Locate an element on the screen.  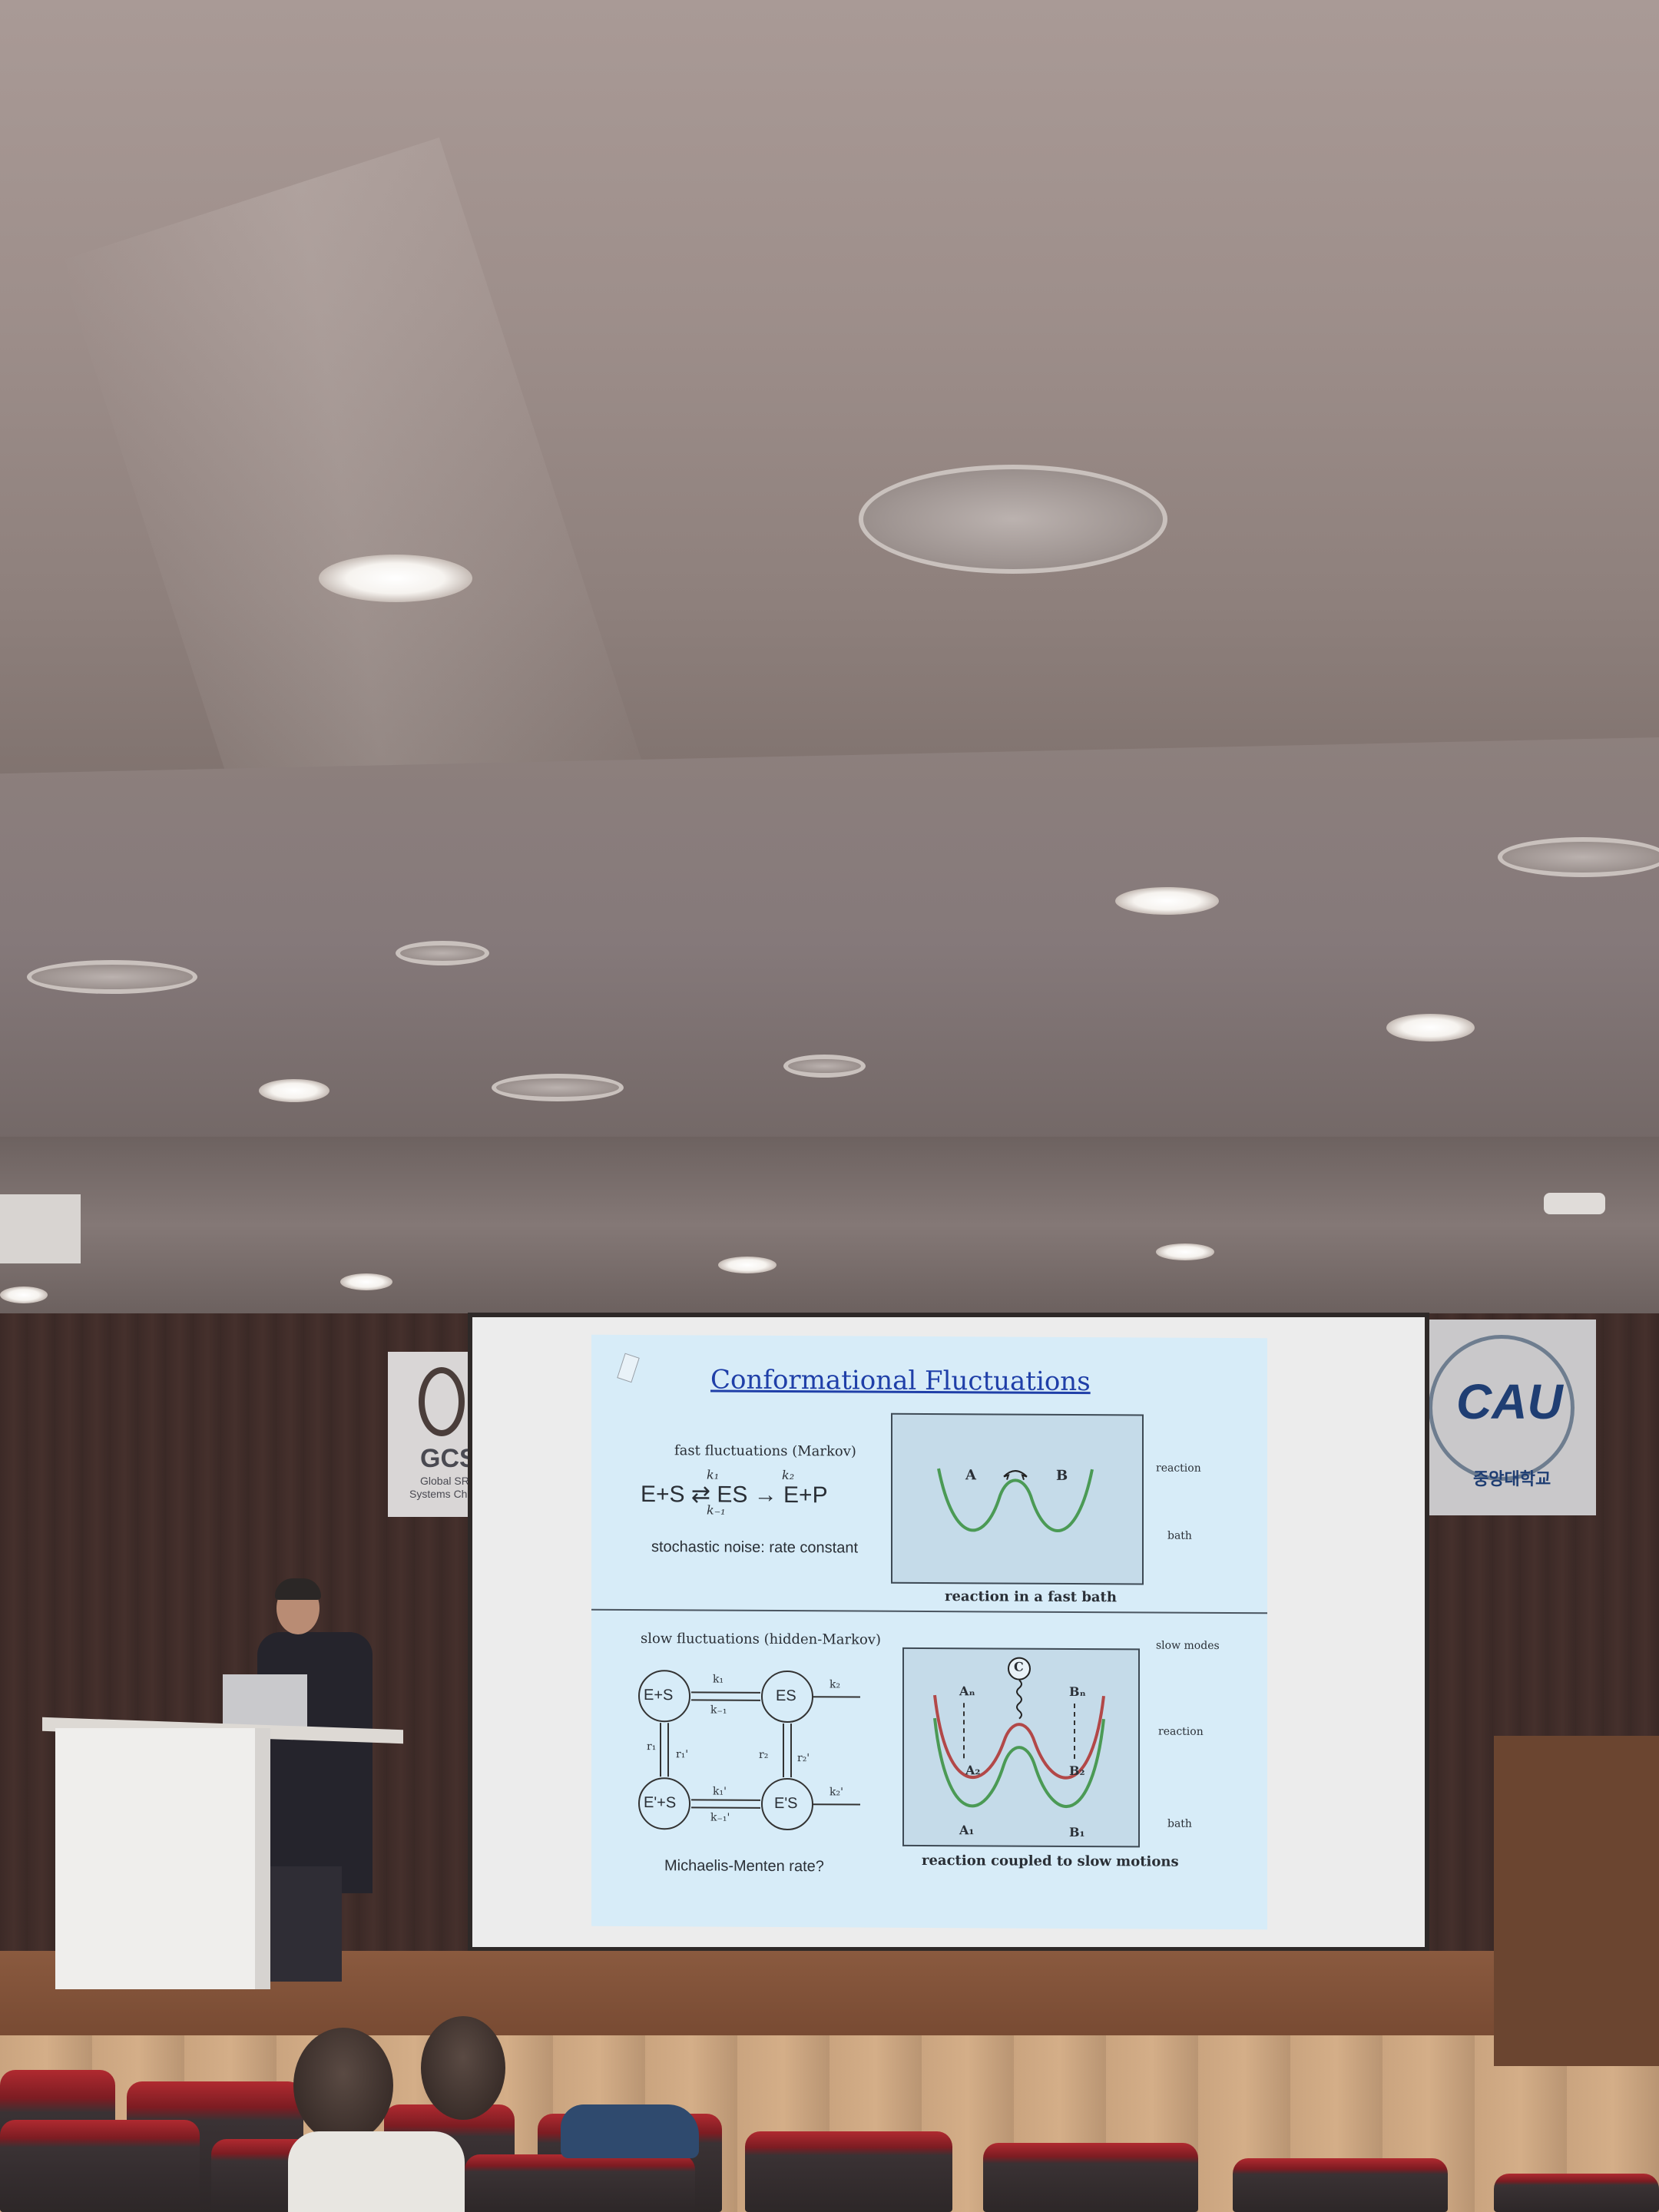
fast-caption: stochastic noise: rate constant is located at coordinates (755, 1548).